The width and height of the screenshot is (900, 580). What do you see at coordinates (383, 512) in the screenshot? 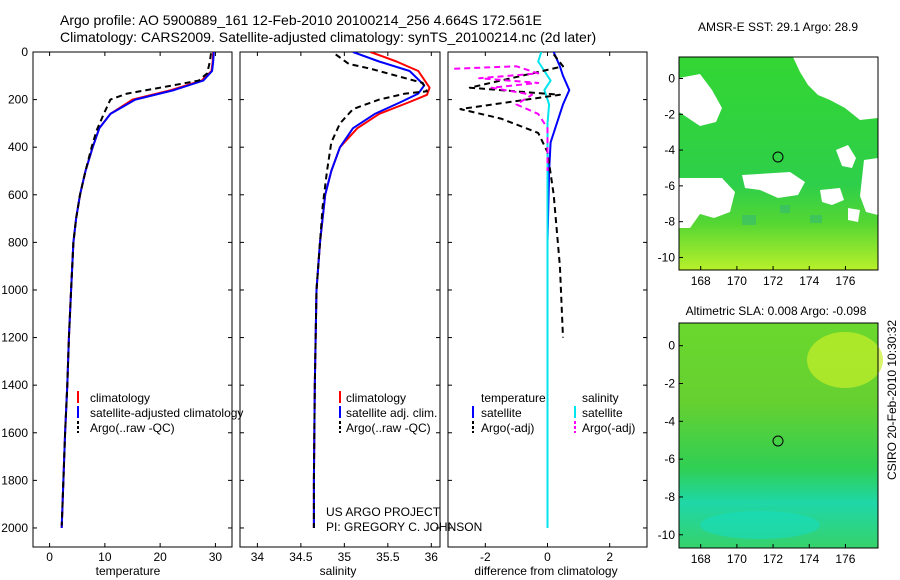
I see `project-annotation: US ARGO PROJECT` at bounding box center [383, 512].